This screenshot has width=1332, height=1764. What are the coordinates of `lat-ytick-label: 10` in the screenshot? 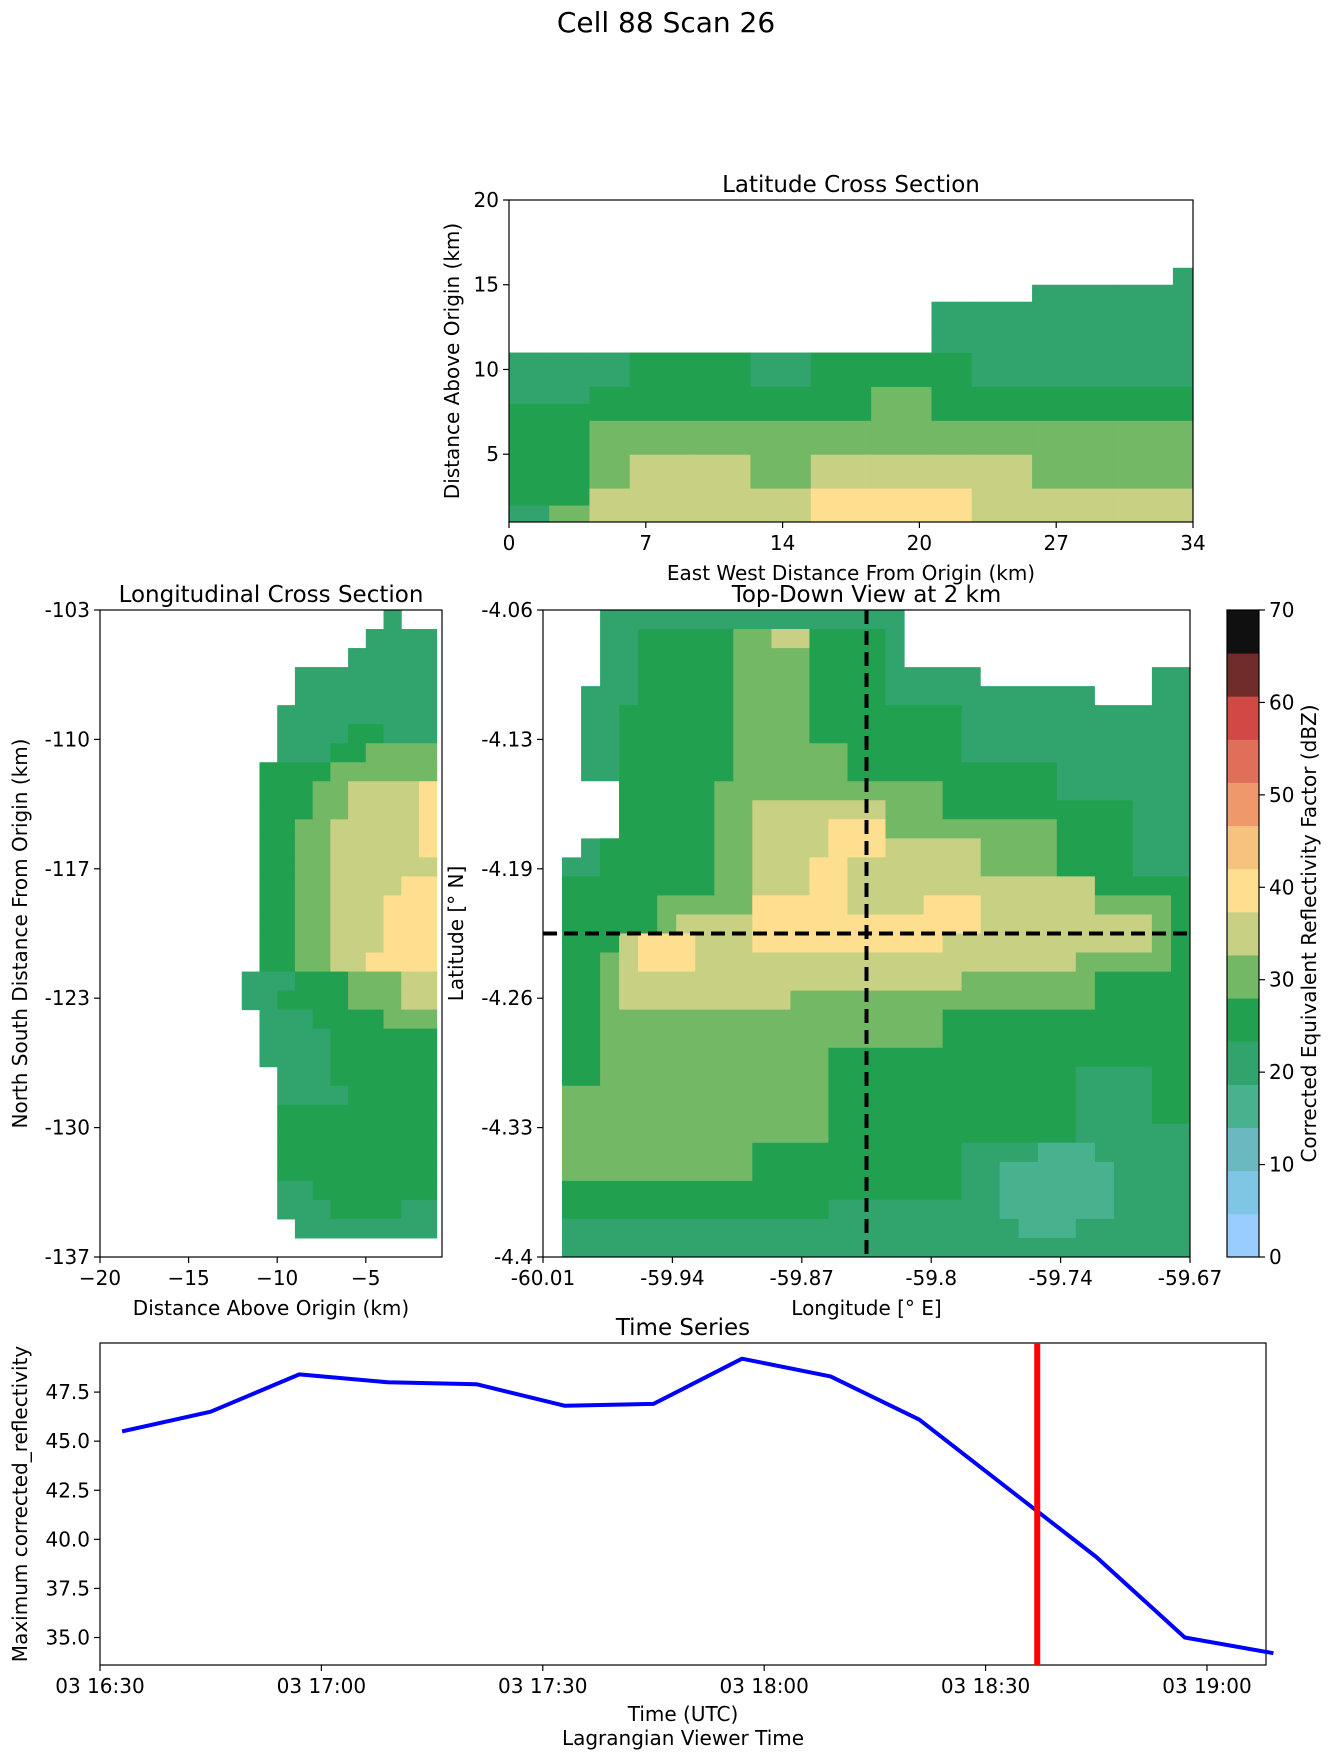 It's located at (486, 369).